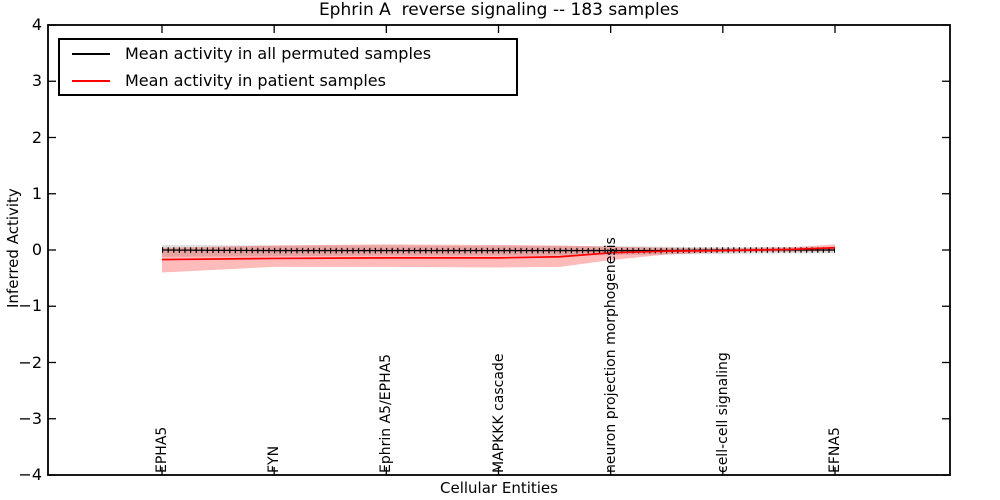  I want to click on y-tick-label: −3, so click(30, 418).